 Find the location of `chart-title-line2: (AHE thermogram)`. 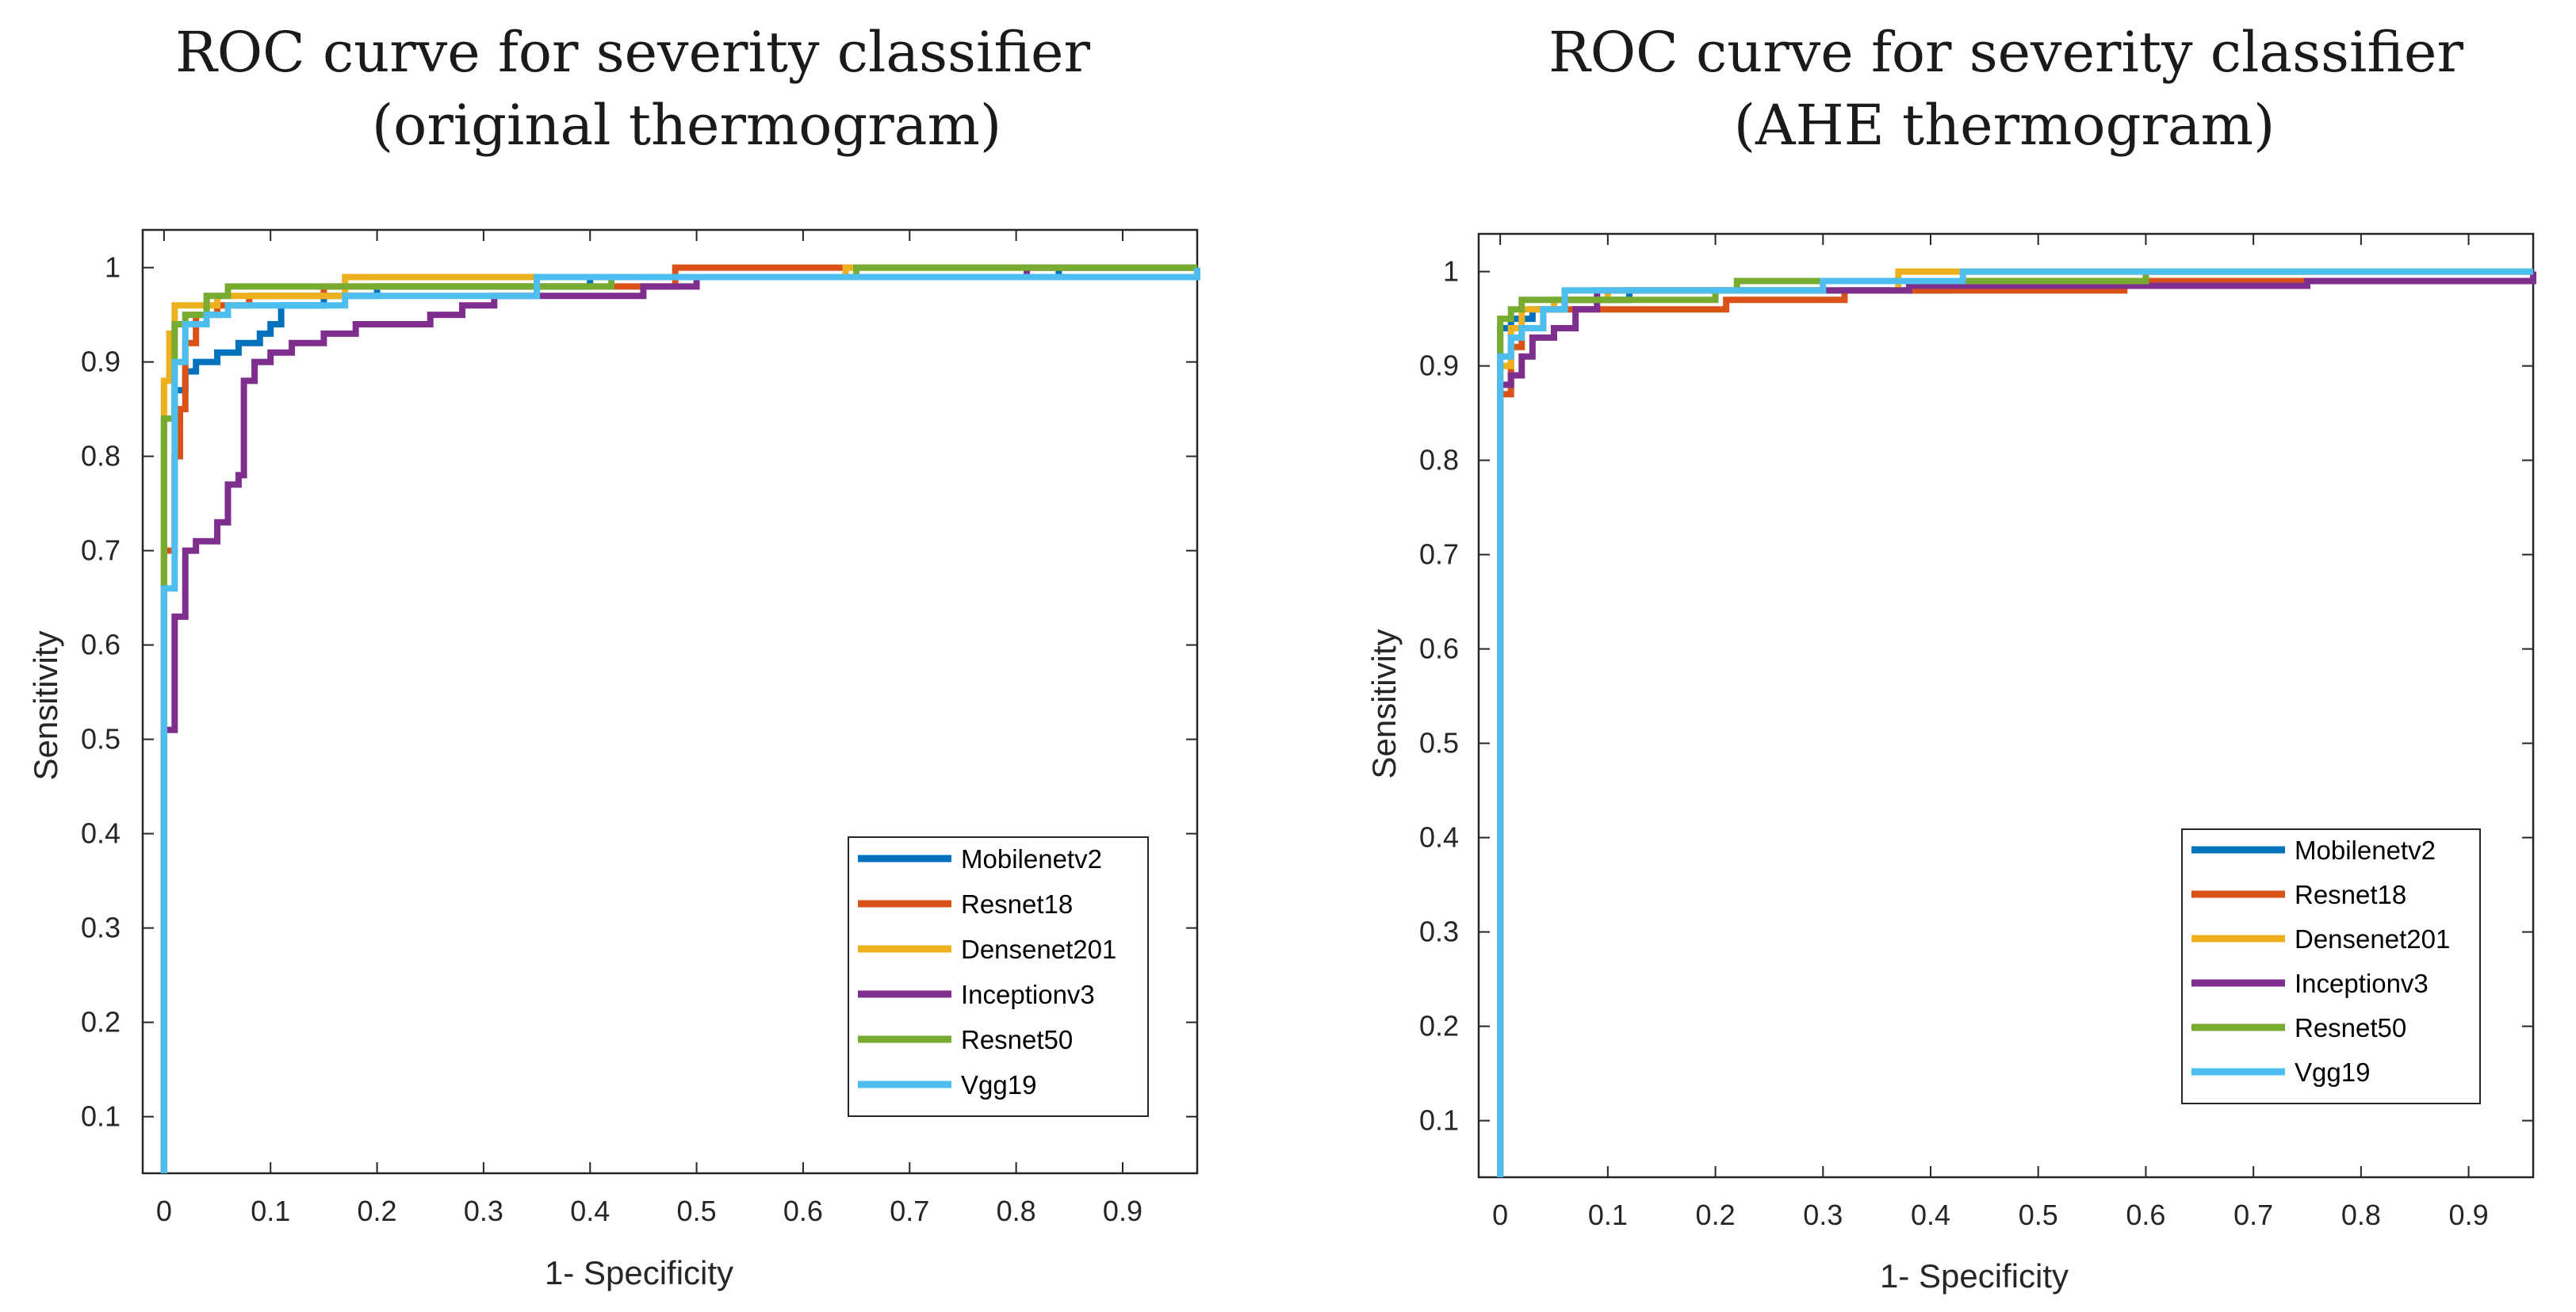

chart-title-line2: (AHE thermogram) is located at coordinates (2005, 126).